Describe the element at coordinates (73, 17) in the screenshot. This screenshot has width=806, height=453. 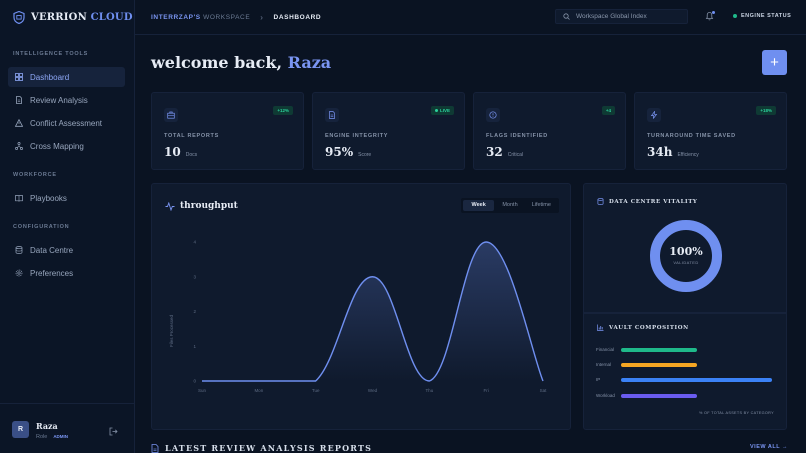
I see `brand: VERRION CLOUD` at that location.